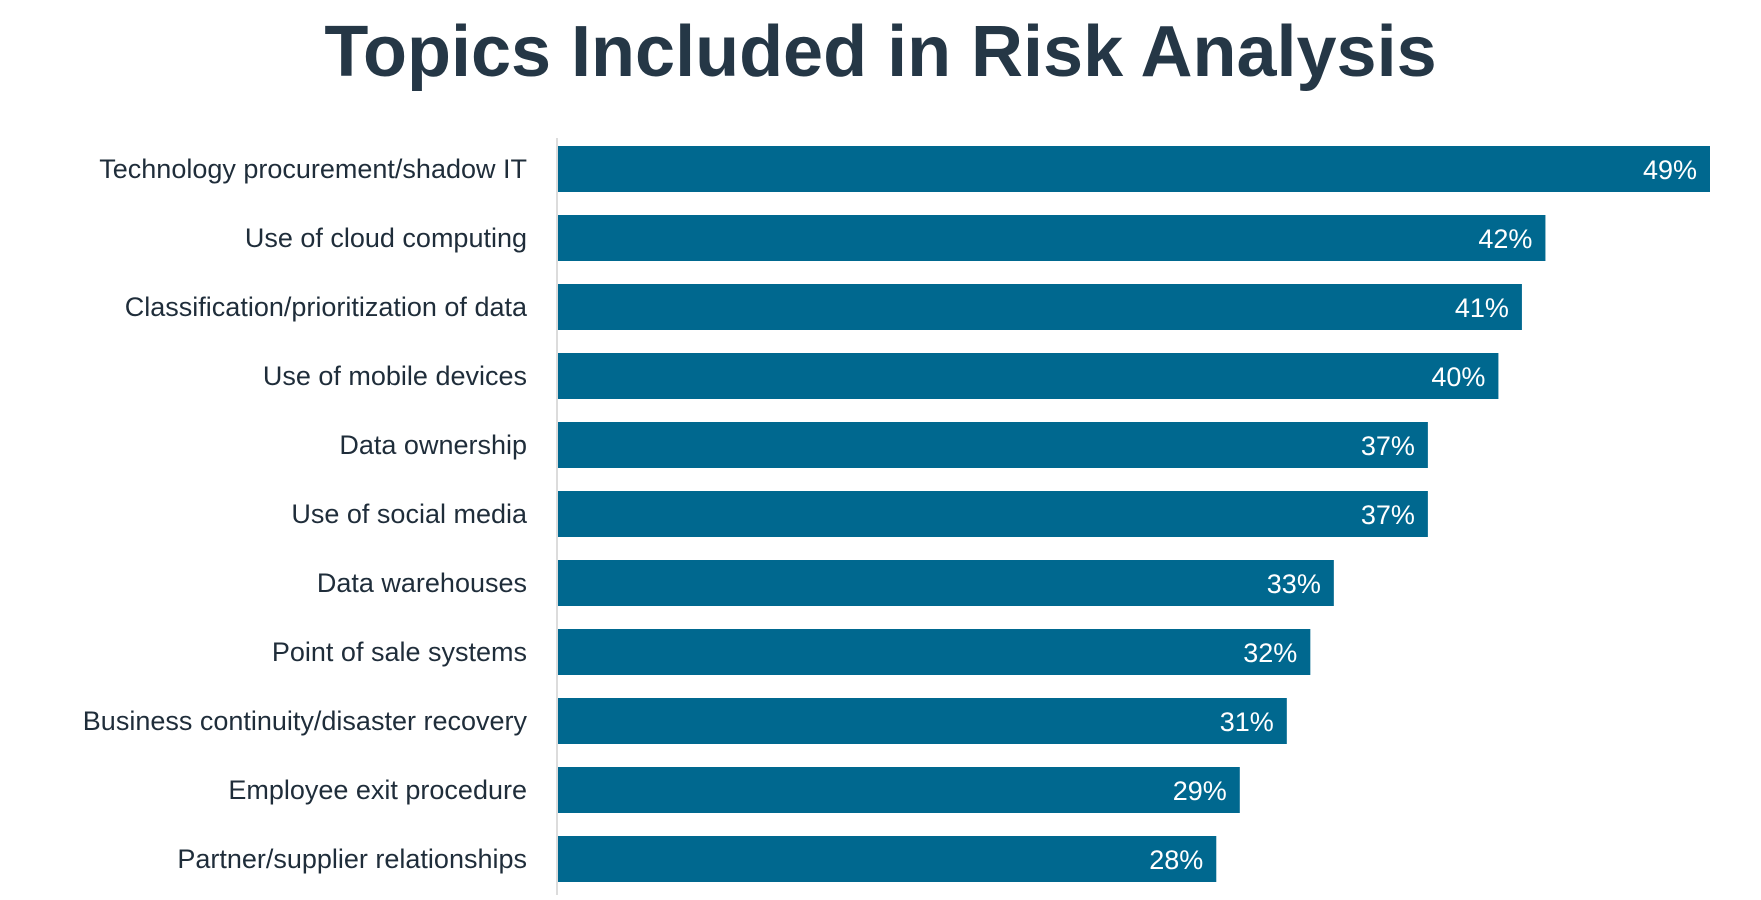  Describe the element at coordinates (1200, 791) in the screenshot. I see `data-label: 29%` at that location.